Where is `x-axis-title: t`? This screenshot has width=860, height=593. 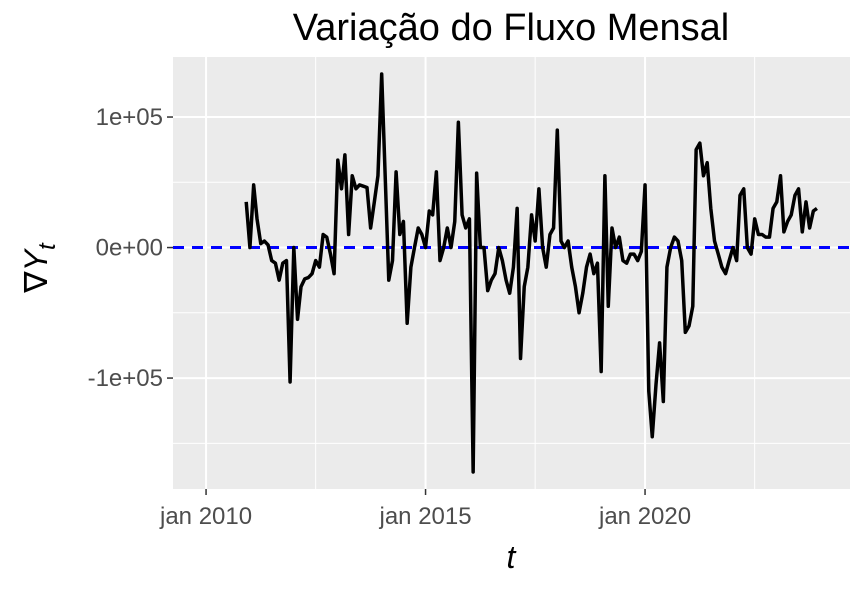
x-axis-title: t is located at coordinates (512, 557).